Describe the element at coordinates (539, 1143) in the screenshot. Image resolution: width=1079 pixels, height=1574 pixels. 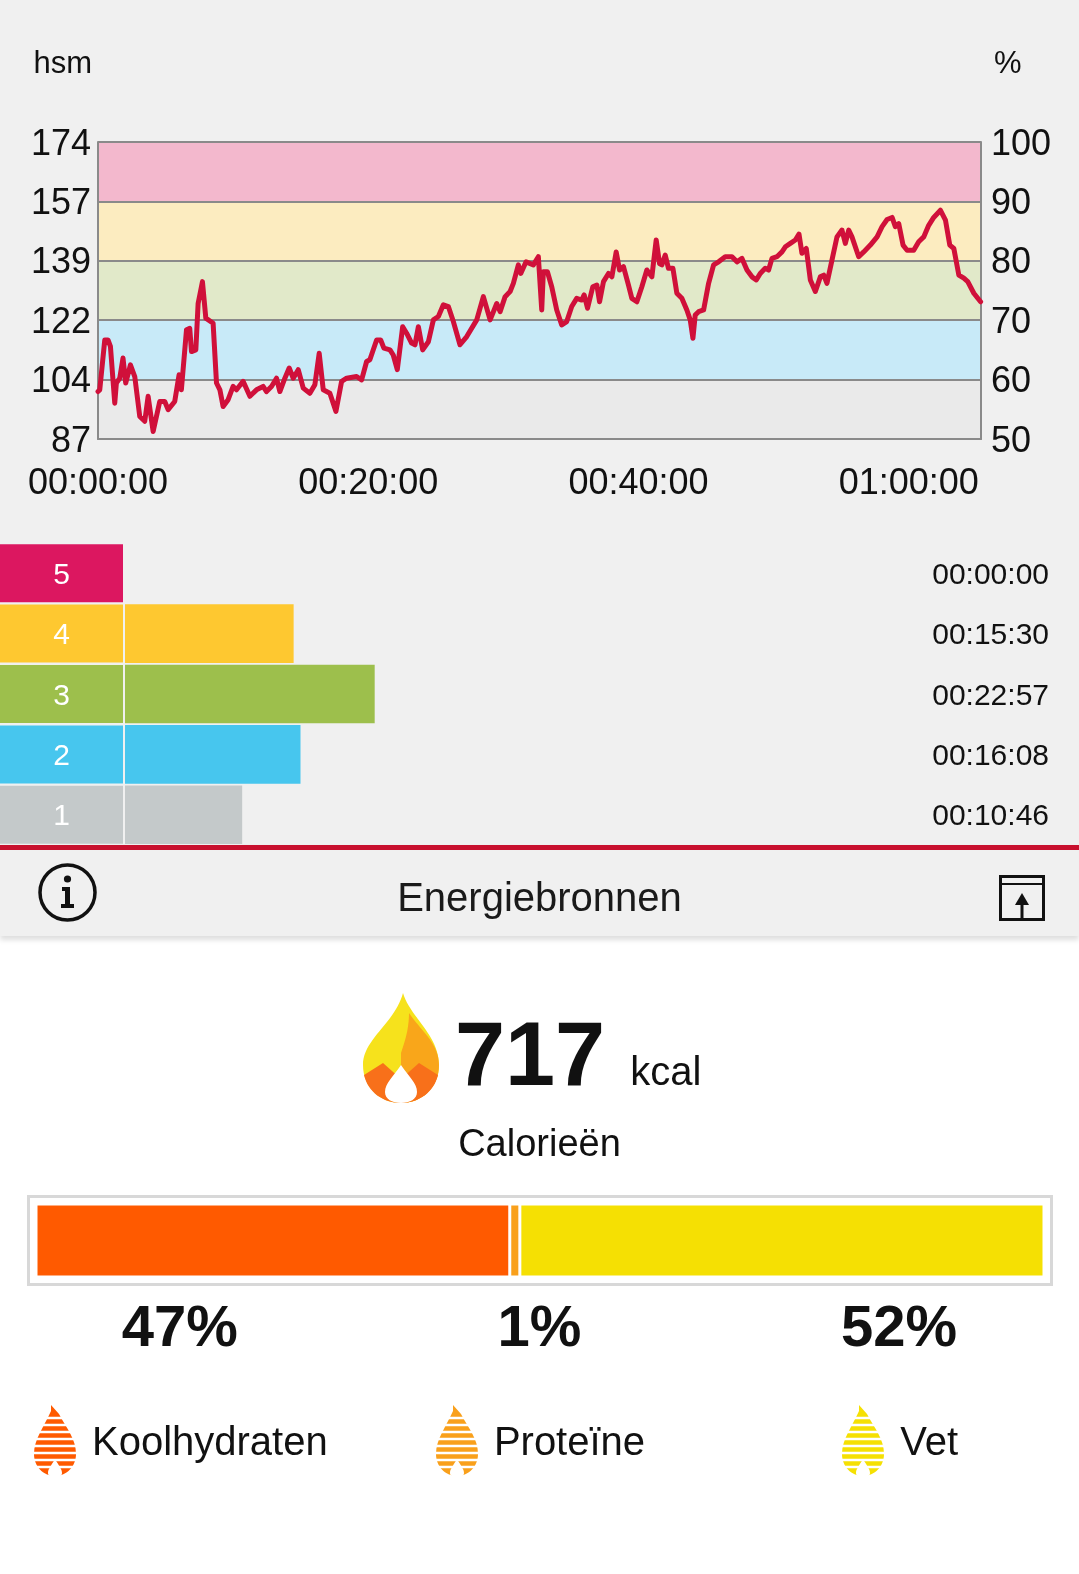
I see `text: Calorieën` at that location.